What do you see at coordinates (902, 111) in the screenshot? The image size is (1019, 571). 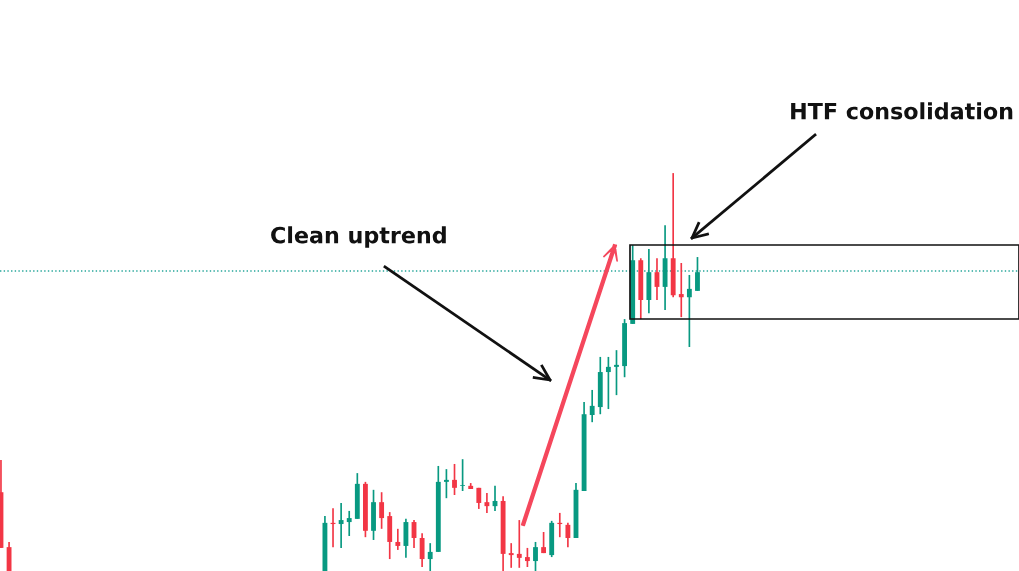 I see `text: HTF consolidation` at bounding box center [902, 111].